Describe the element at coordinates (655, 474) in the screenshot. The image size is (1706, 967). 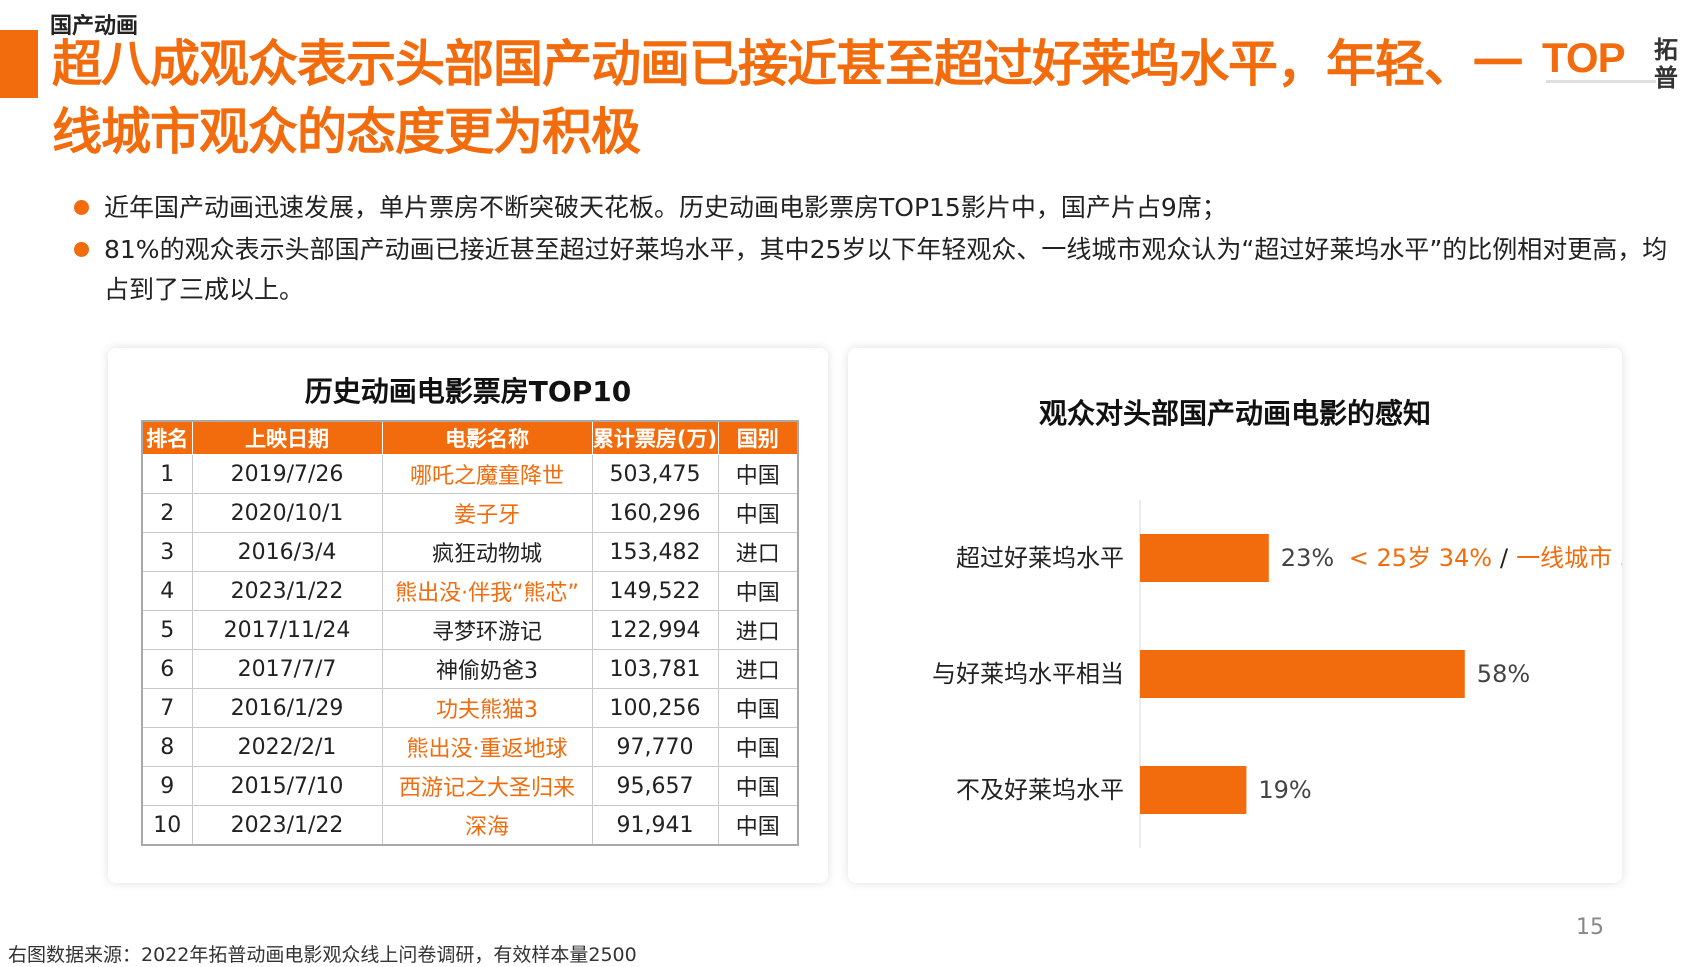
I see `box-office-cell: 503,475` at that location.